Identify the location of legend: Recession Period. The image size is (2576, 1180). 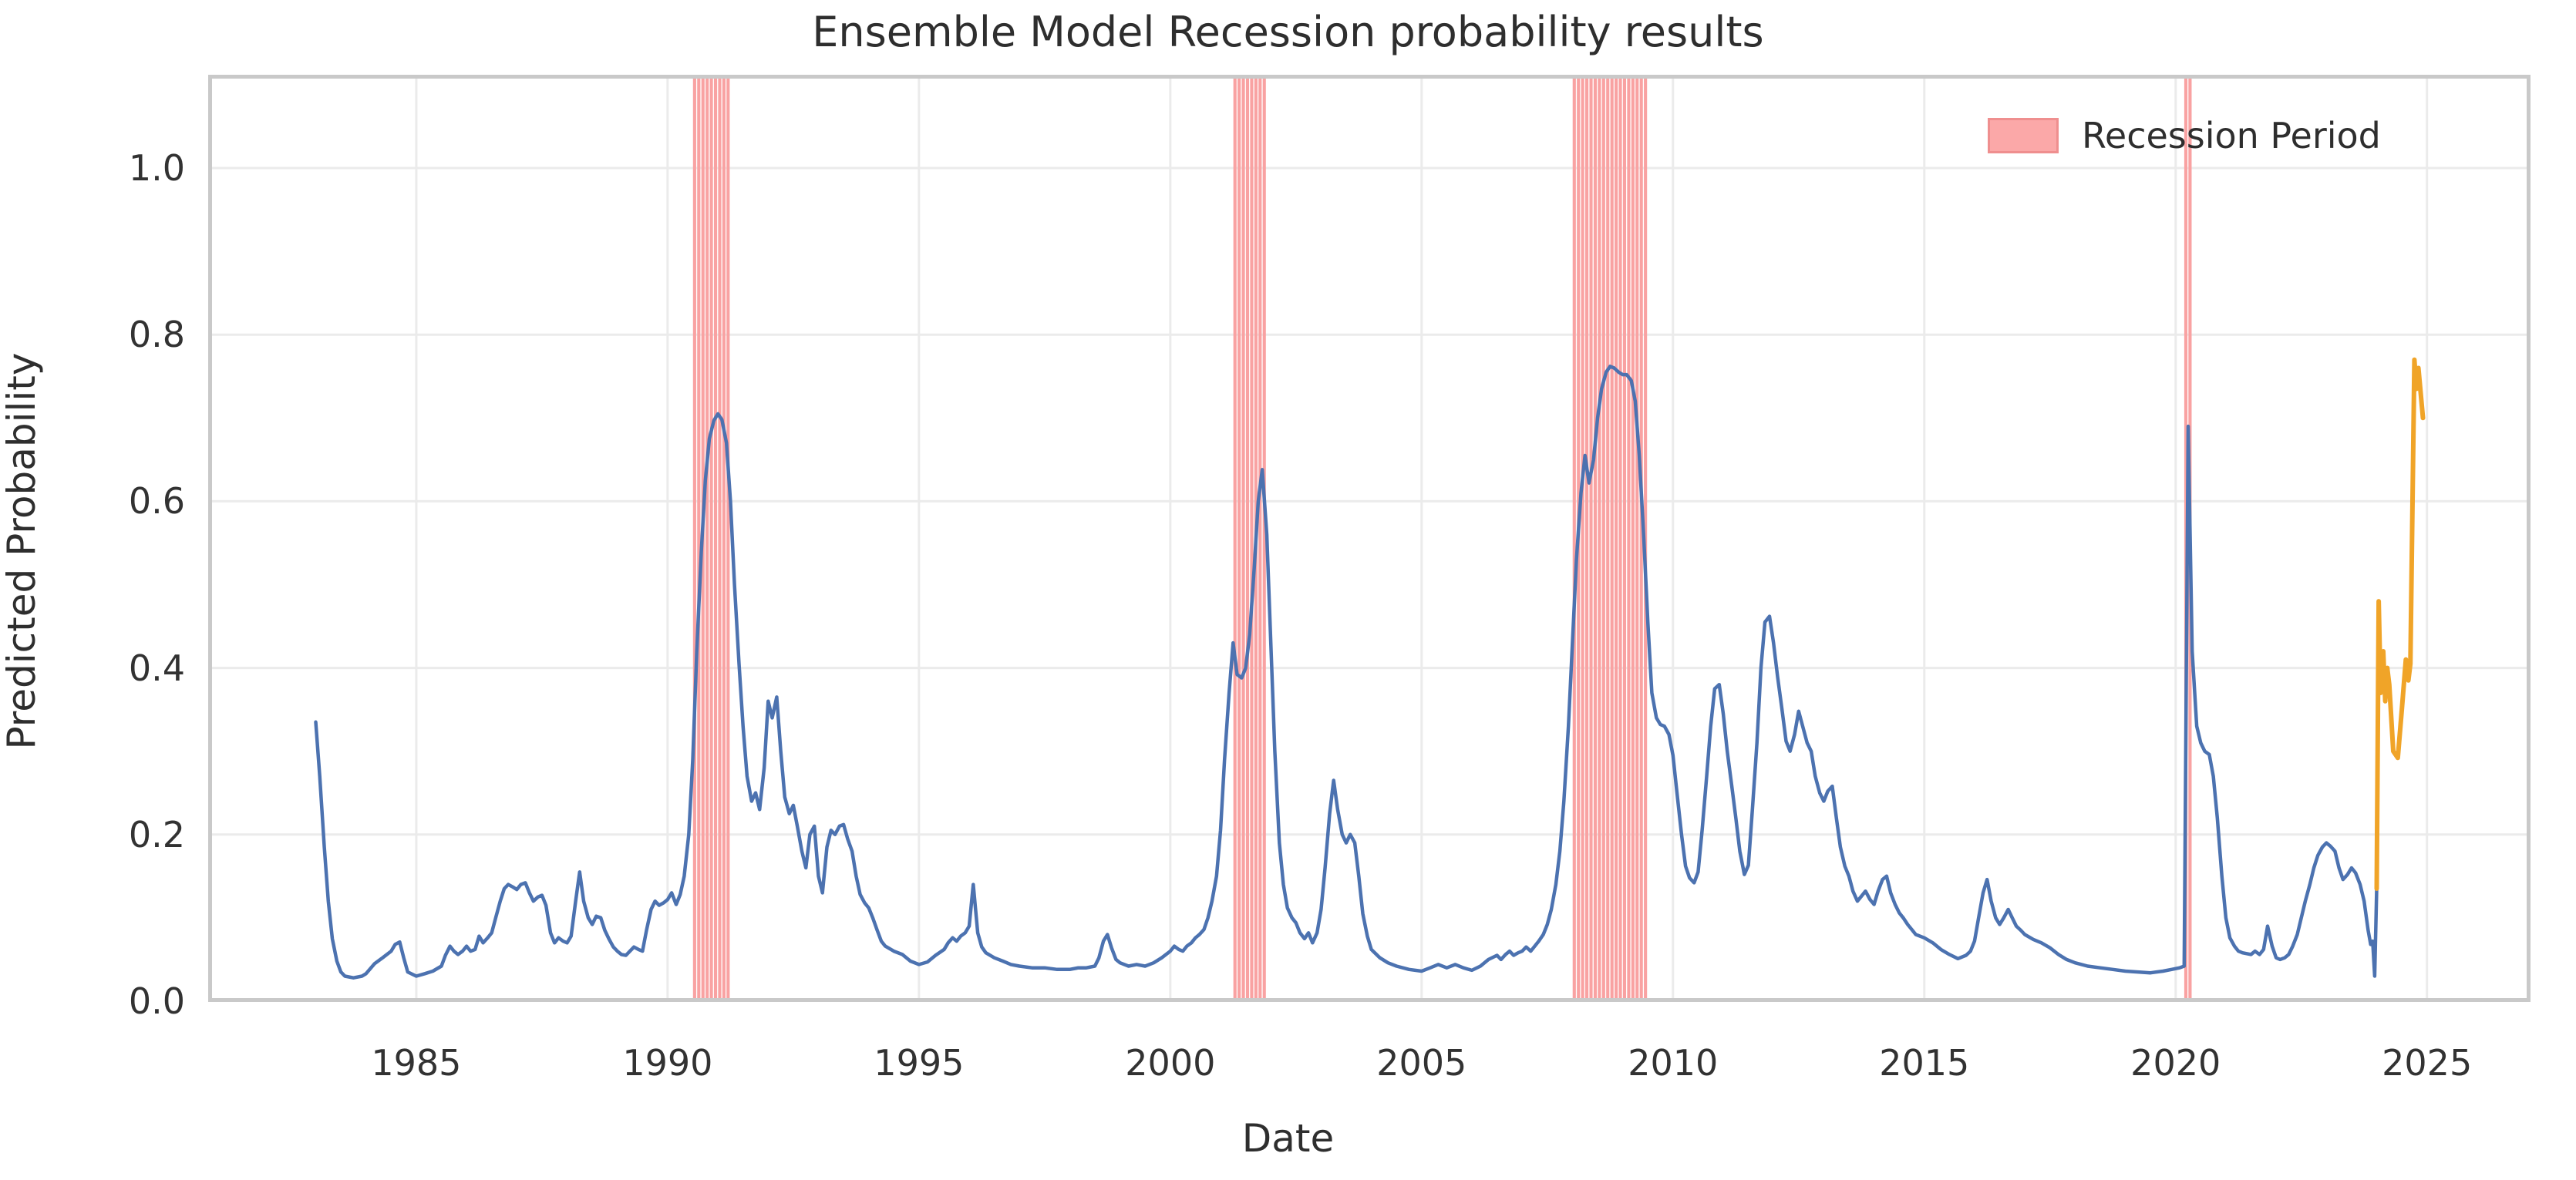
(2184, 135).